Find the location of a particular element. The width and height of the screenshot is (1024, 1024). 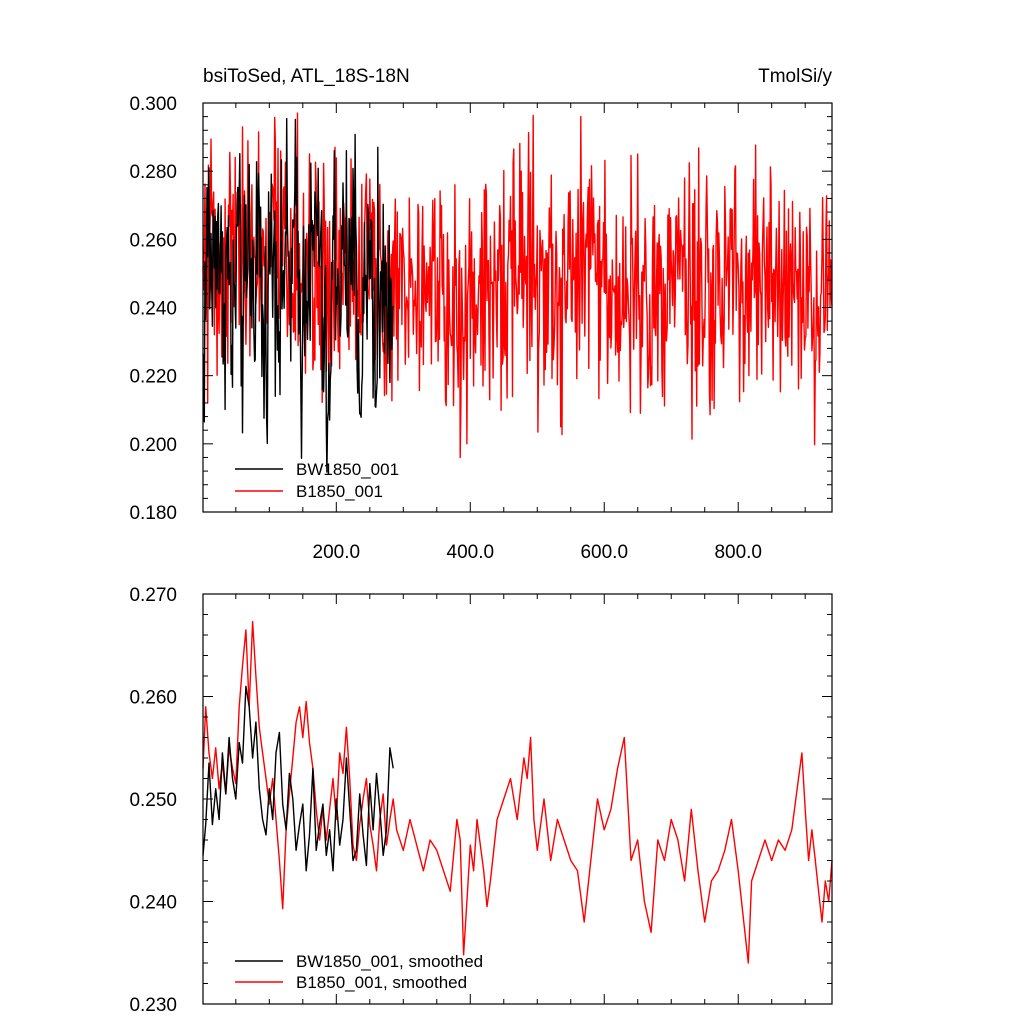

x-tick-label: 400.0 is located at coordinates (471, 552).